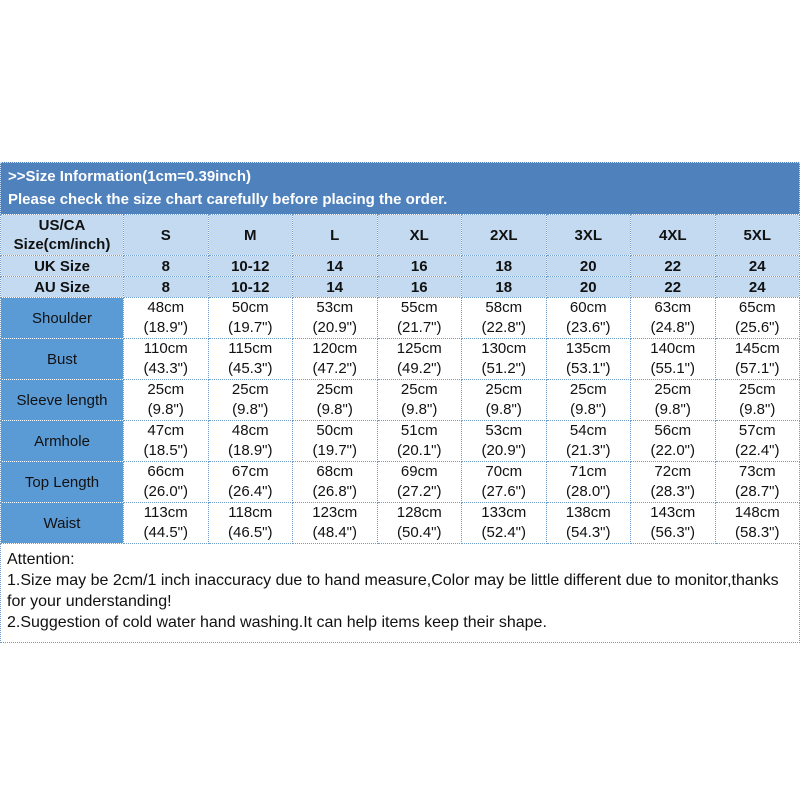 Image resolution: width=800 pixels, height=800 pixels. I want to click on au-size-value: 14, so click(335, 287).